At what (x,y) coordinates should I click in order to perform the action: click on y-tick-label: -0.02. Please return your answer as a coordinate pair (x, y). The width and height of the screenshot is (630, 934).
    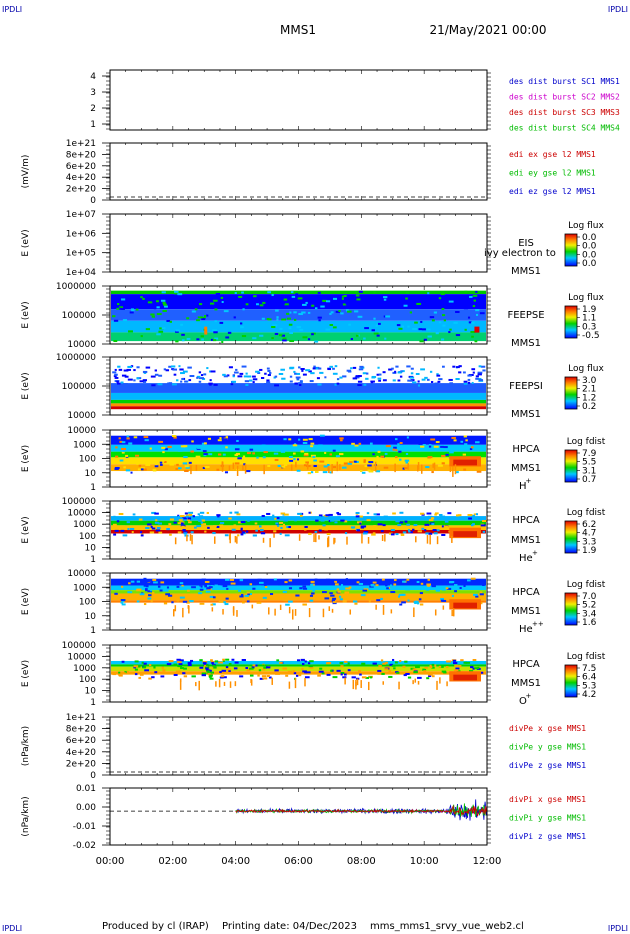
    Looking at the image, I should click on (84, 846).